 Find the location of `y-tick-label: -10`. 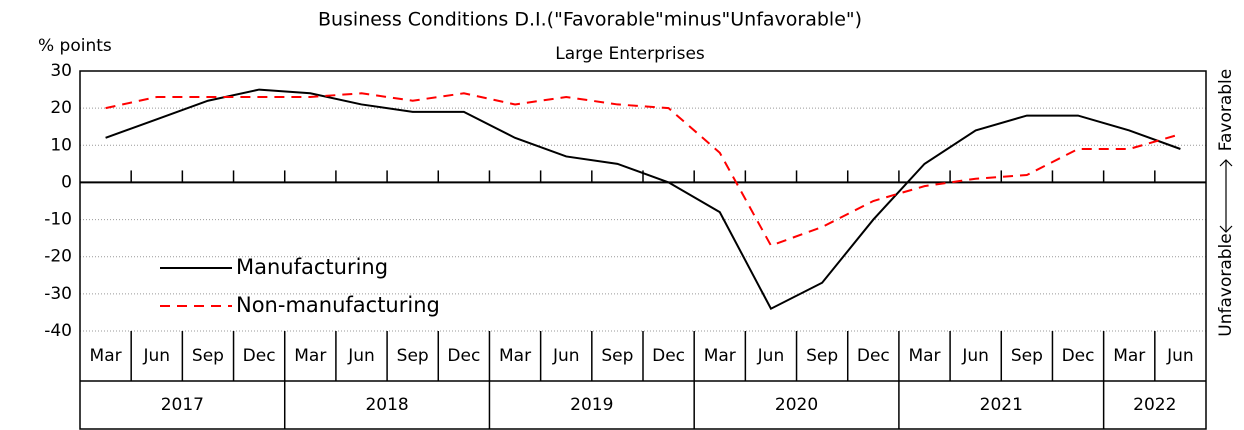

y-tick-label: -10 is located at coordinates (58, 220).